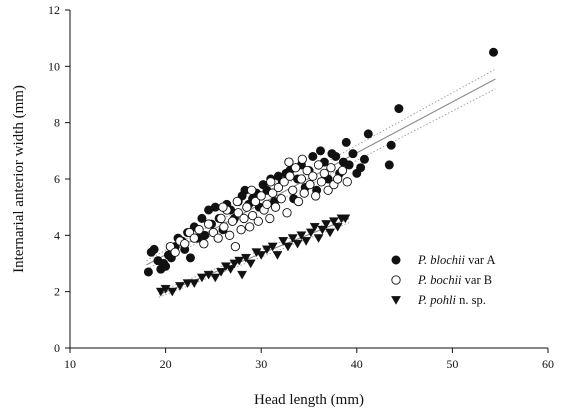  What do you see at coordinates (57, 235) in the screenshot?
I see `y-tick-label: 4` at bounding box center [57, 235].